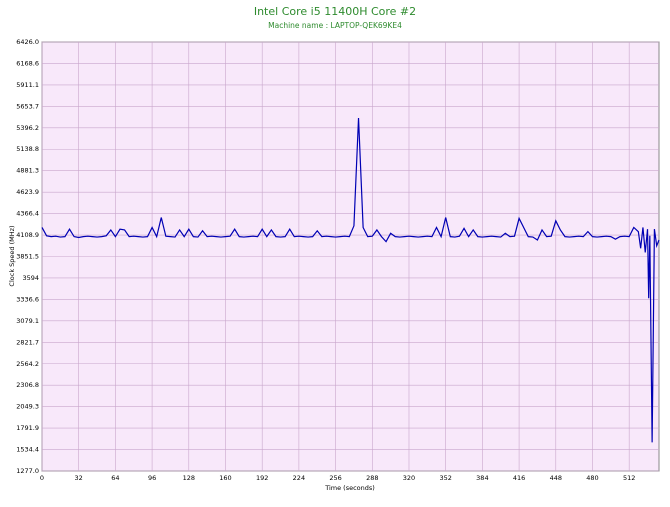 The height and width of the screenshot is (507, 670). I want to click on y-tick-label: 3079.1, so click(27, 321).